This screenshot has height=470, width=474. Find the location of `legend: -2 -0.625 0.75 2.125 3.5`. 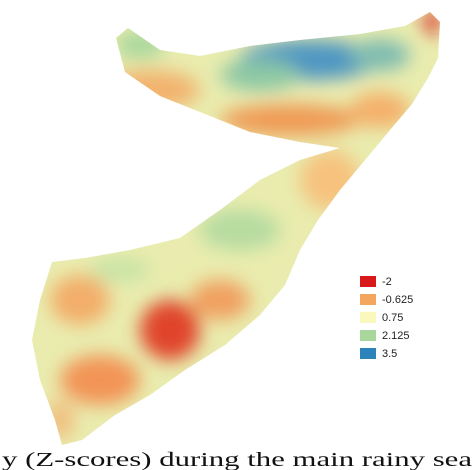

legend: -2 -0.625 0.75 2.125 3.5 is located at coordinates (386, 318).